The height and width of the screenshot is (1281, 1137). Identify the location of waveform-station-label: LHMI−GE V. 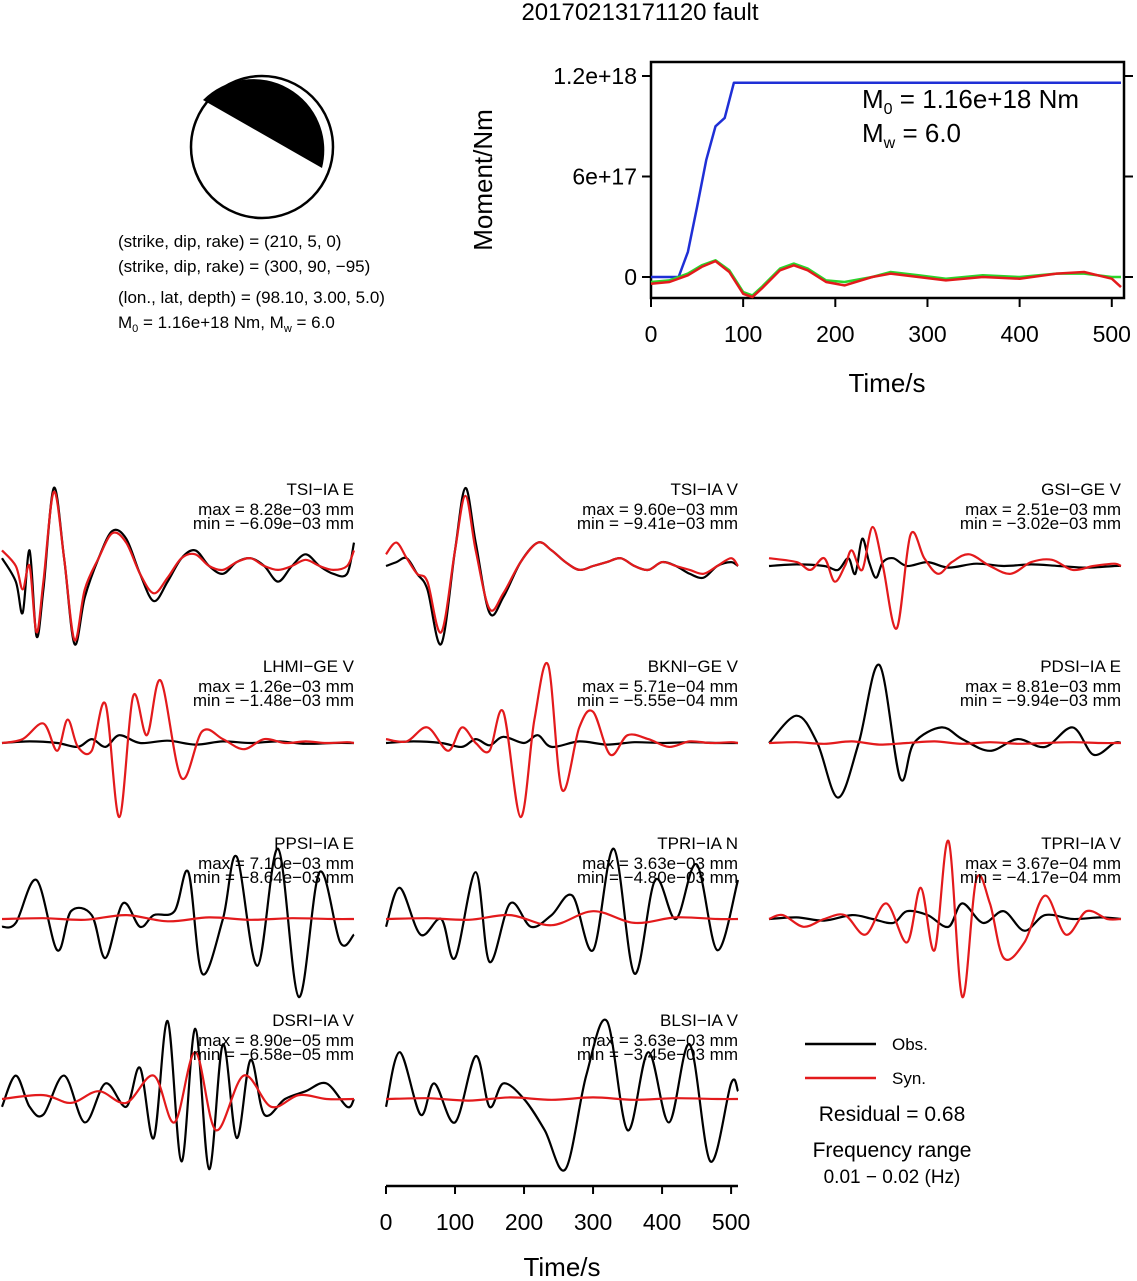
(309, 666).